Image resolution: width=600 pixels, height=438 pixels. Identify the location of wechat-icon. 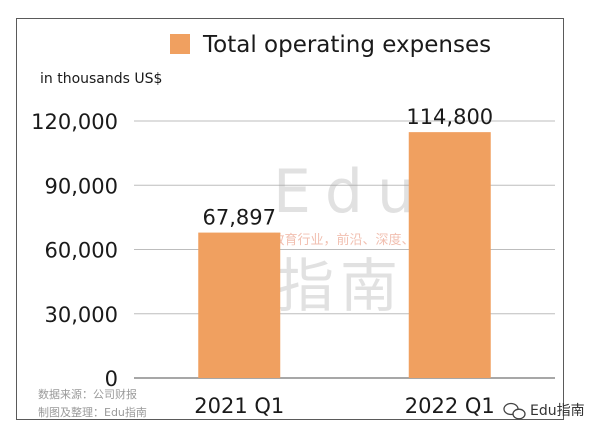
(514, 411).